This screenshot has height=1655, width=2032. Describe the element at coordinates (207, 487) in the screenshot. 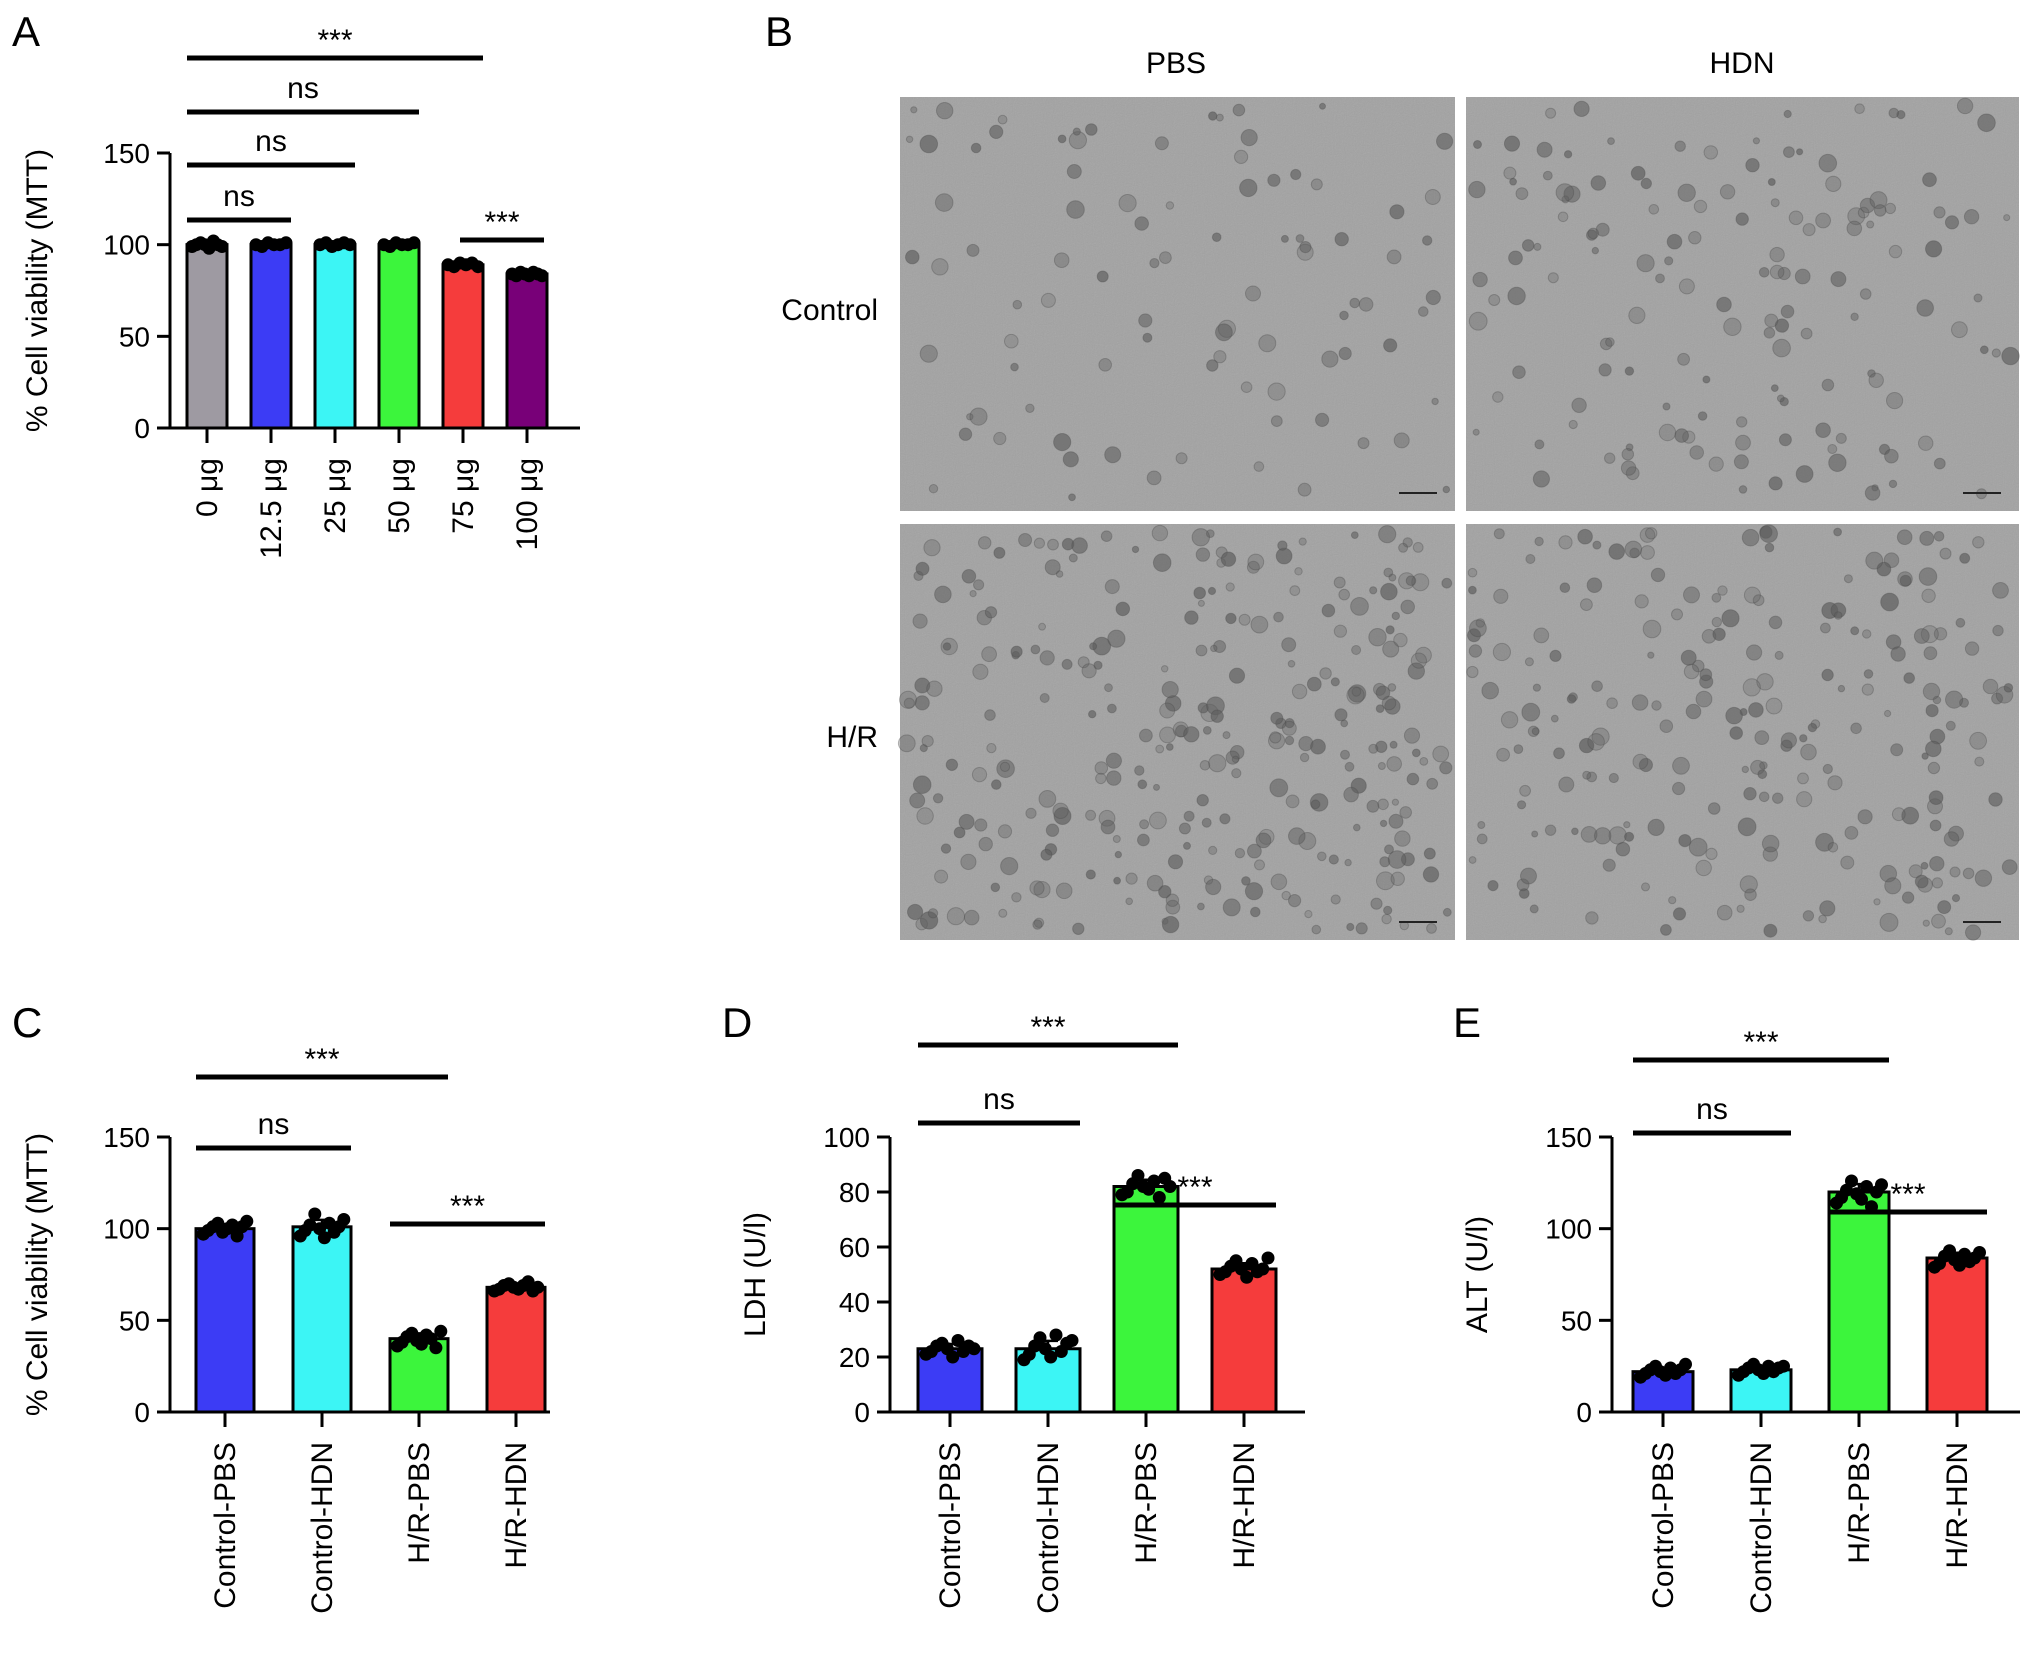

I see `x-tick-label: 0 μg` at that location.